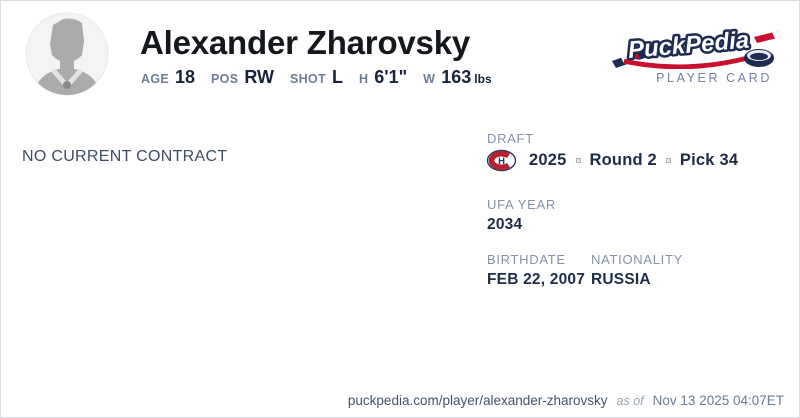  What do you see at coordinates (391, 77) in the screenshot?
I see `stat-height-value: 6'1"` at bounding box center [391, 77].